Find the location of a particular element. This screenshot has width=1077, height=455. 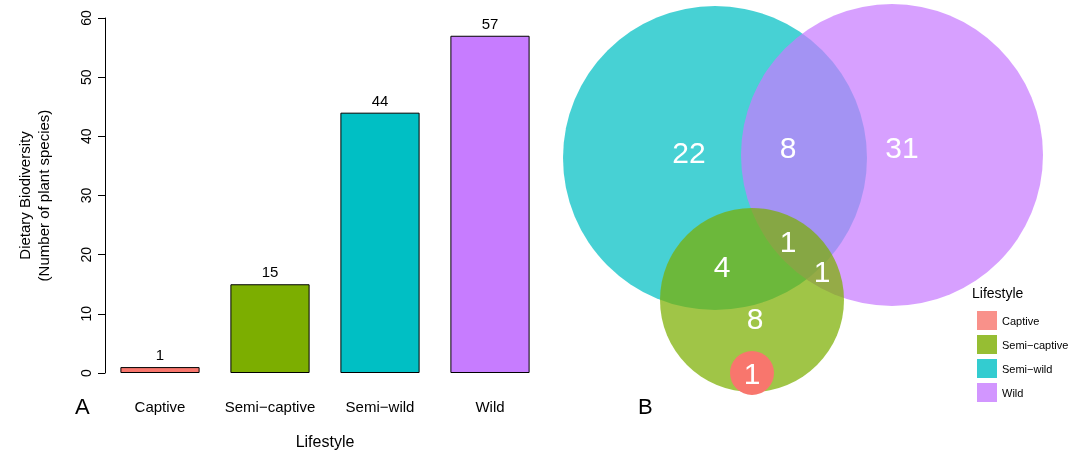

x-axis-title: Lifestyle is located at coordinates (325, 441).